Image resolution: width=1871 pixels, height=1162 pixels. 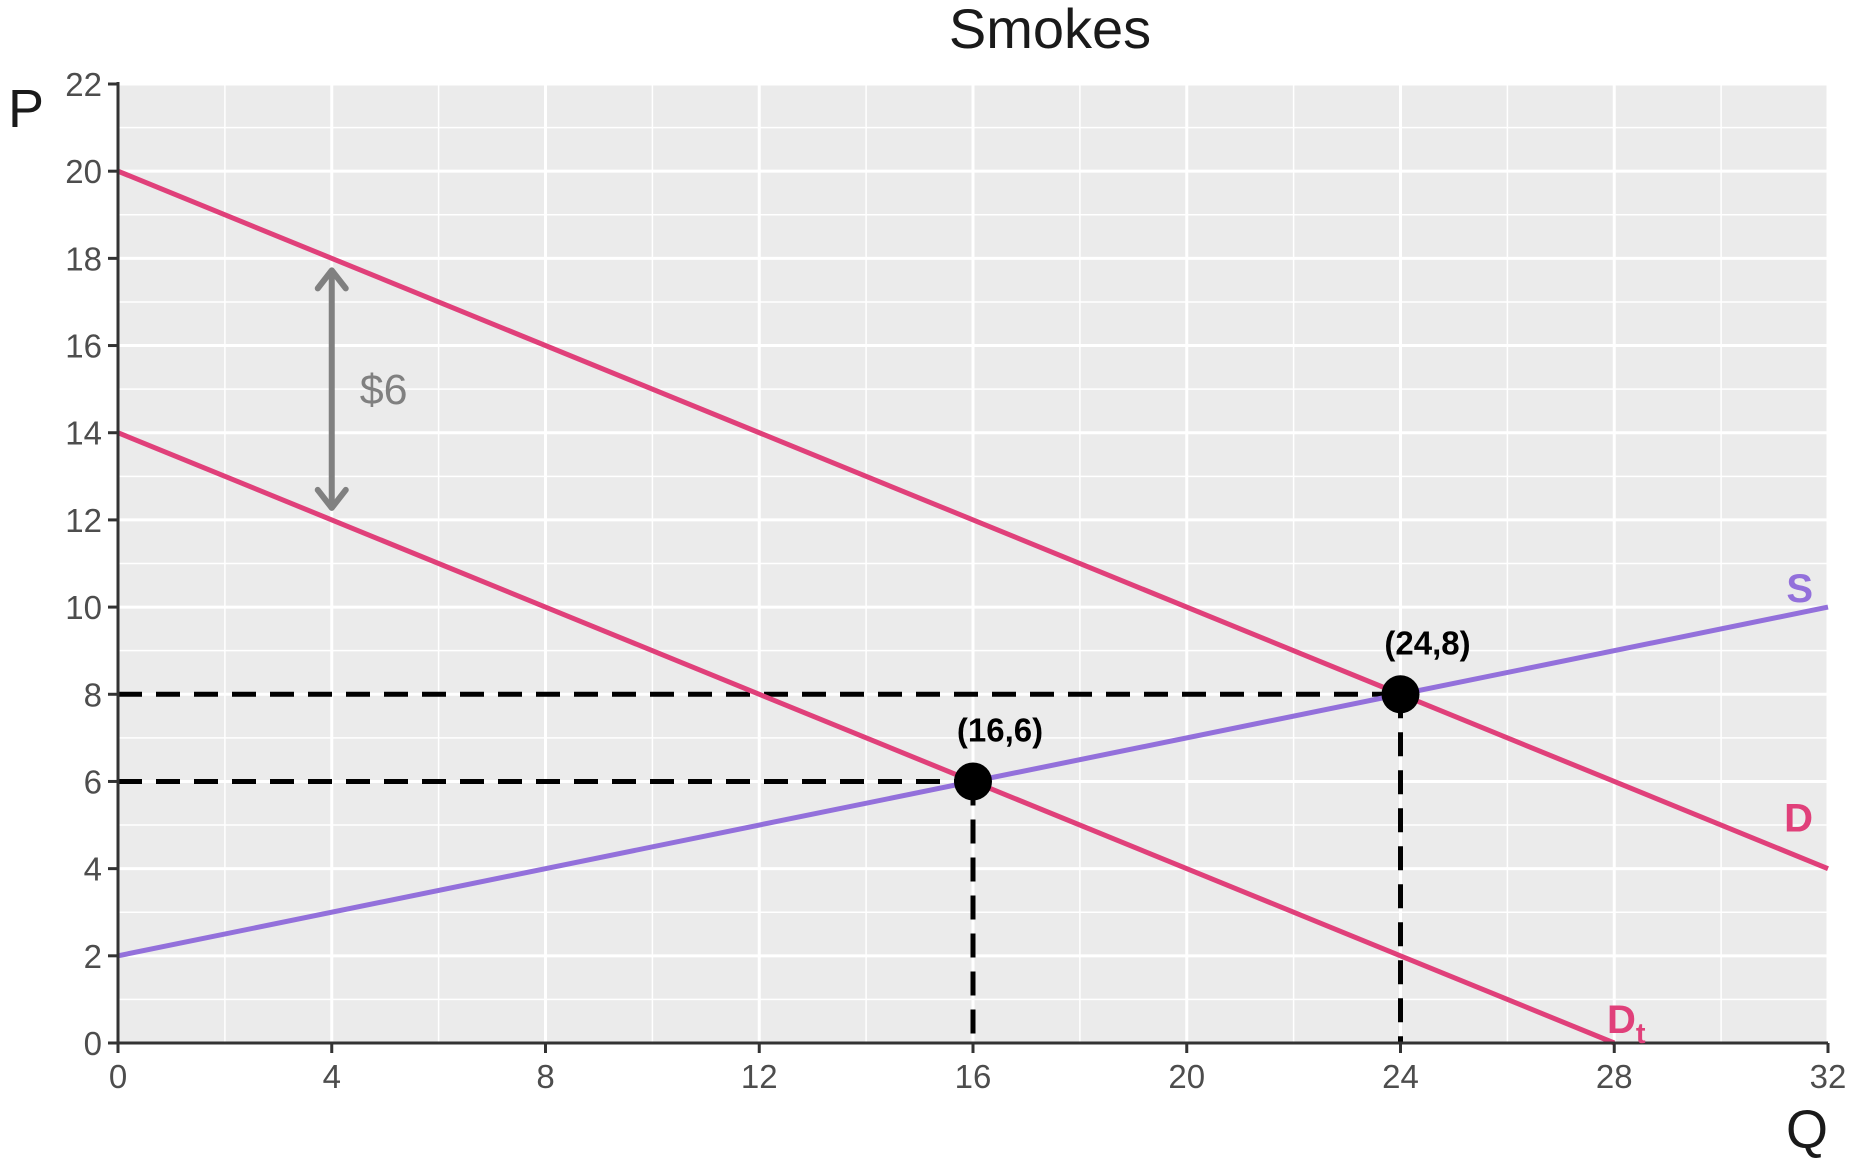 I want to click on chart-title: Smokes, so click(x=1050, y=30).